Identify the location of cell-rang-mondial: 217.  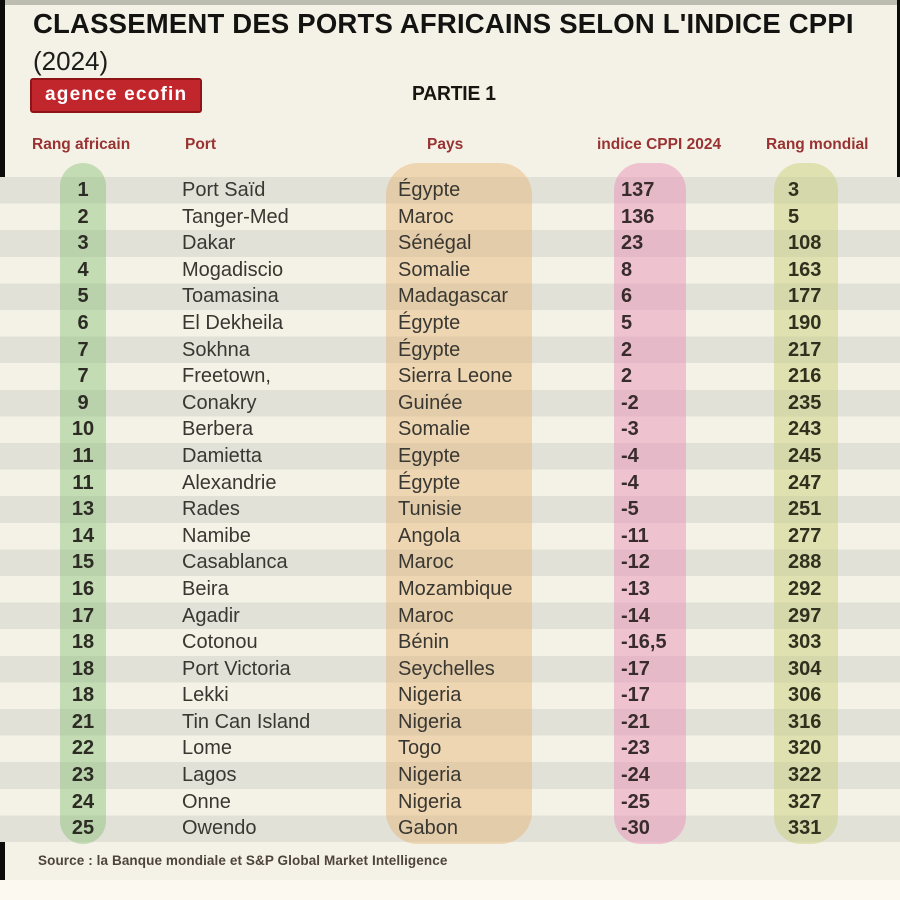
(805, 349).